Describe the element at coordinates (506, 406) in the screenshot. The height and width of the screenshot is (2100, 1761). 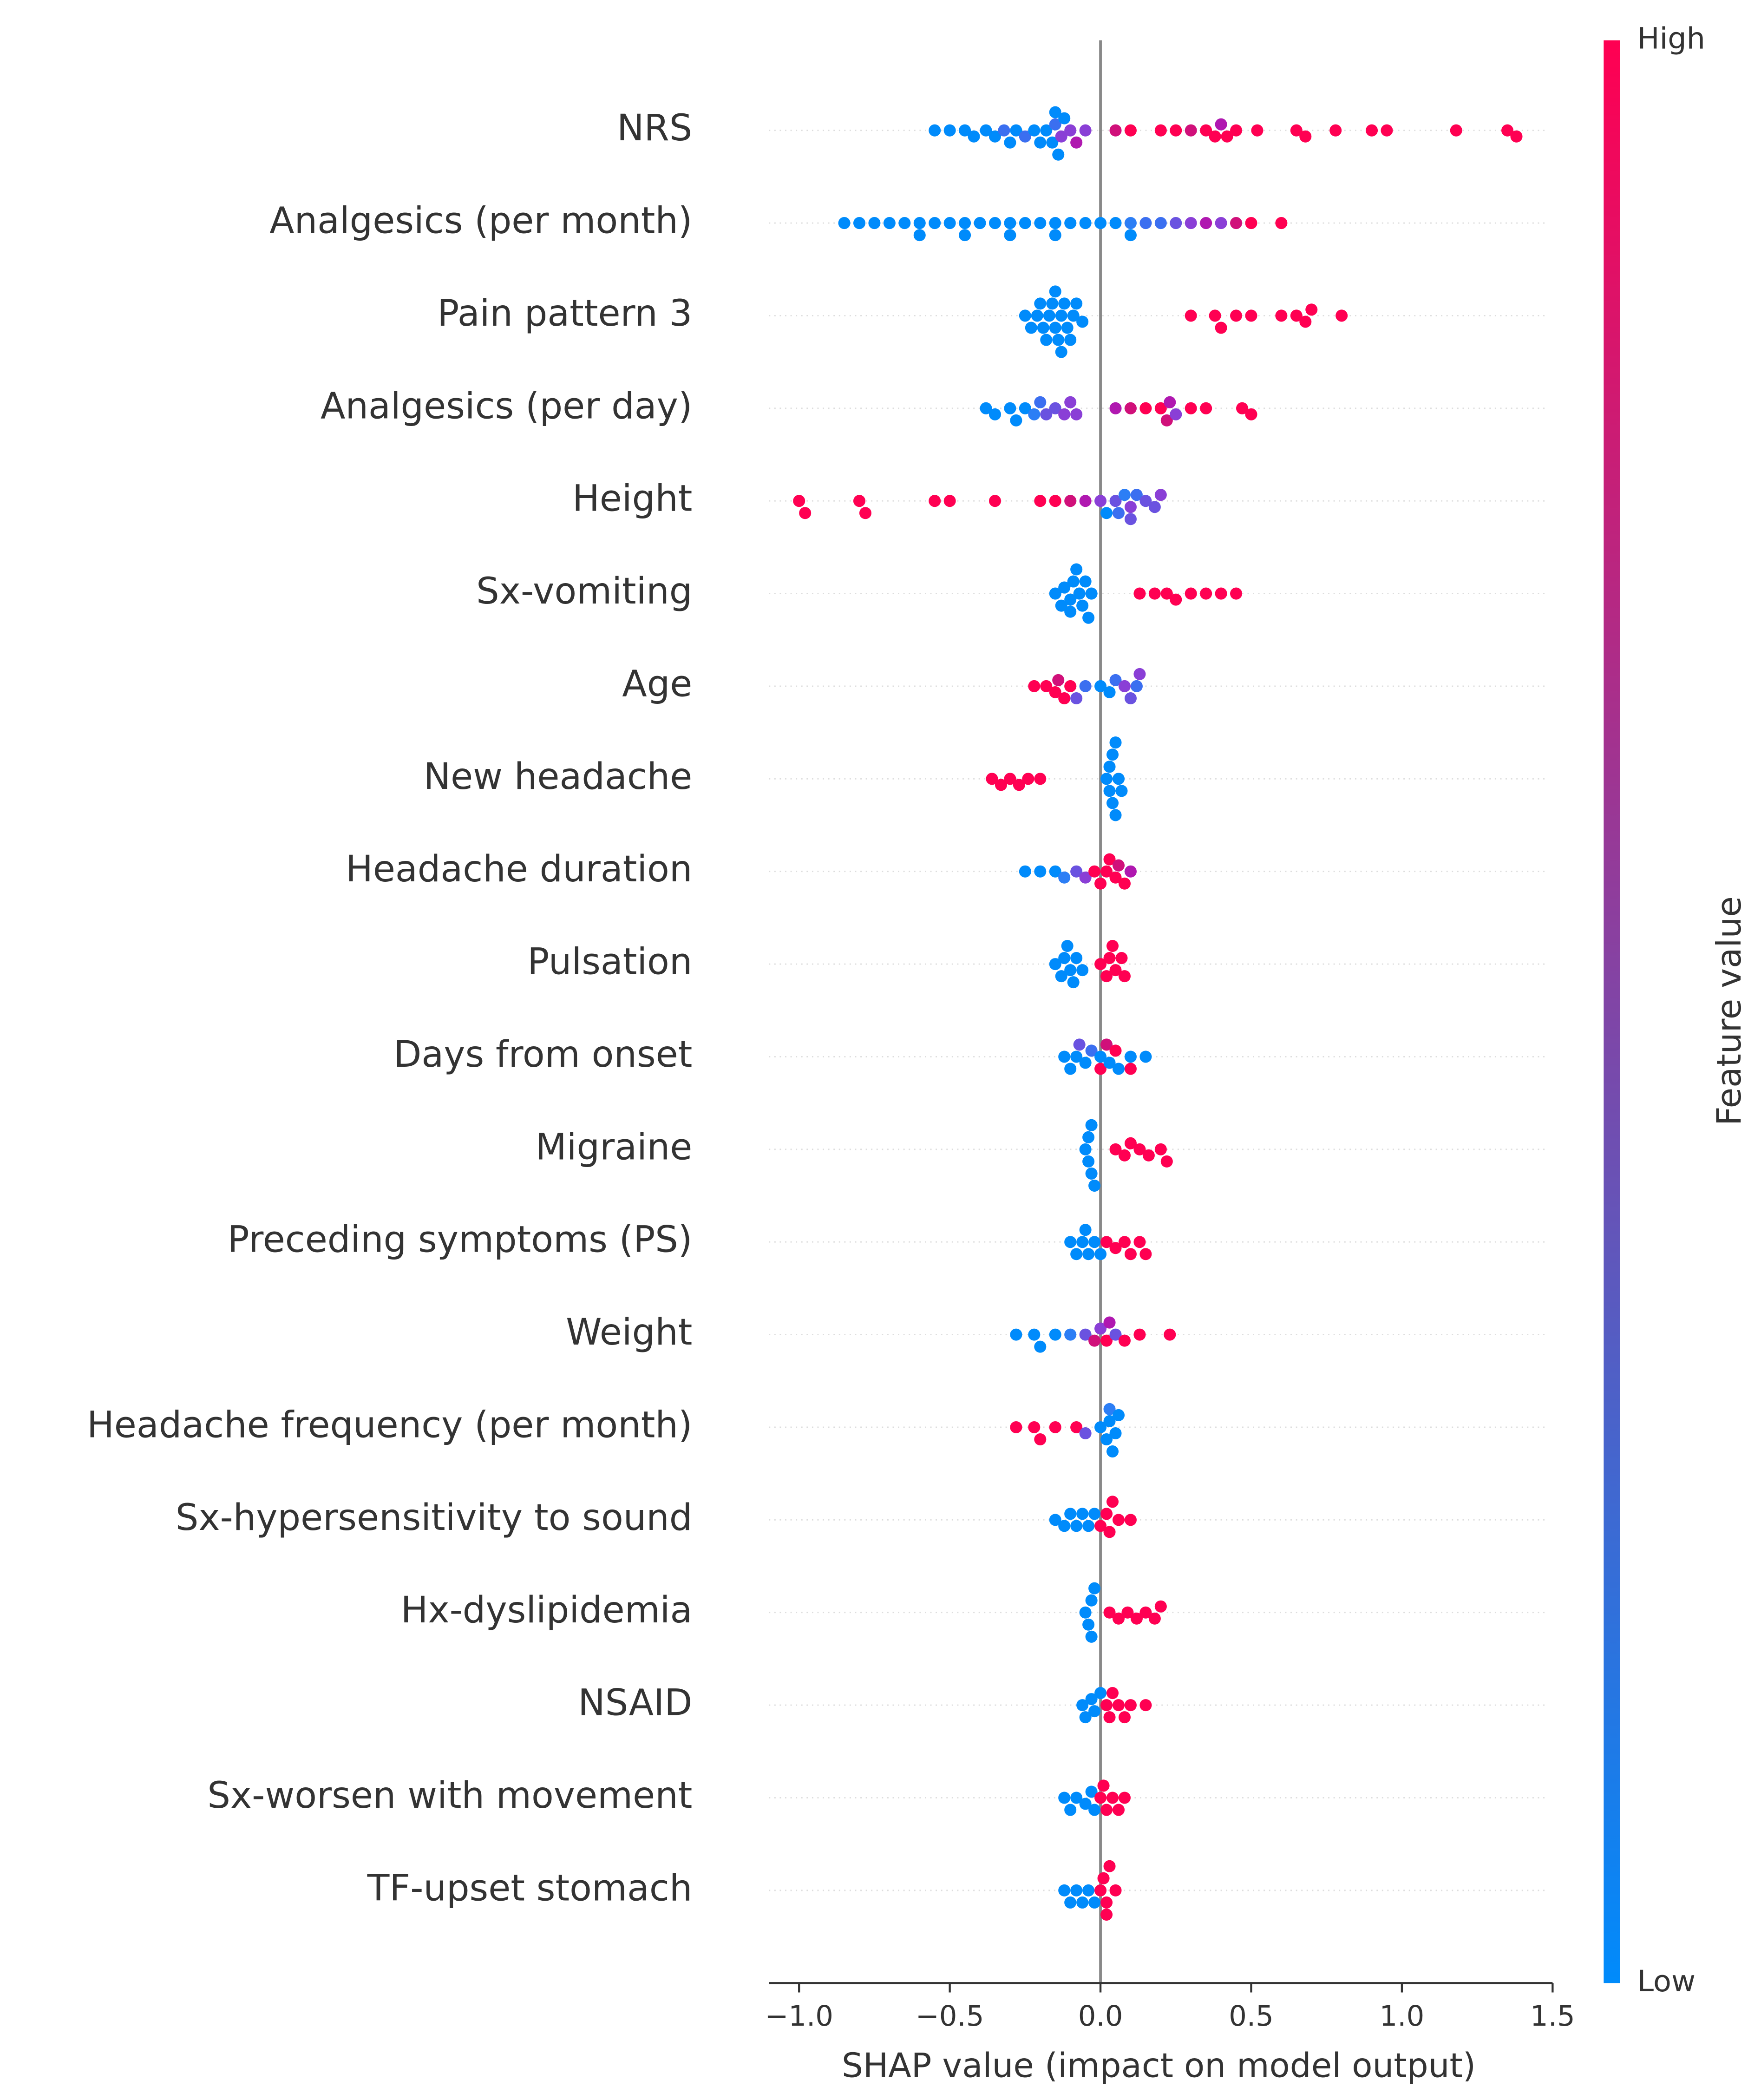
I see `feature-label: Analgesics (per day)` at that location.